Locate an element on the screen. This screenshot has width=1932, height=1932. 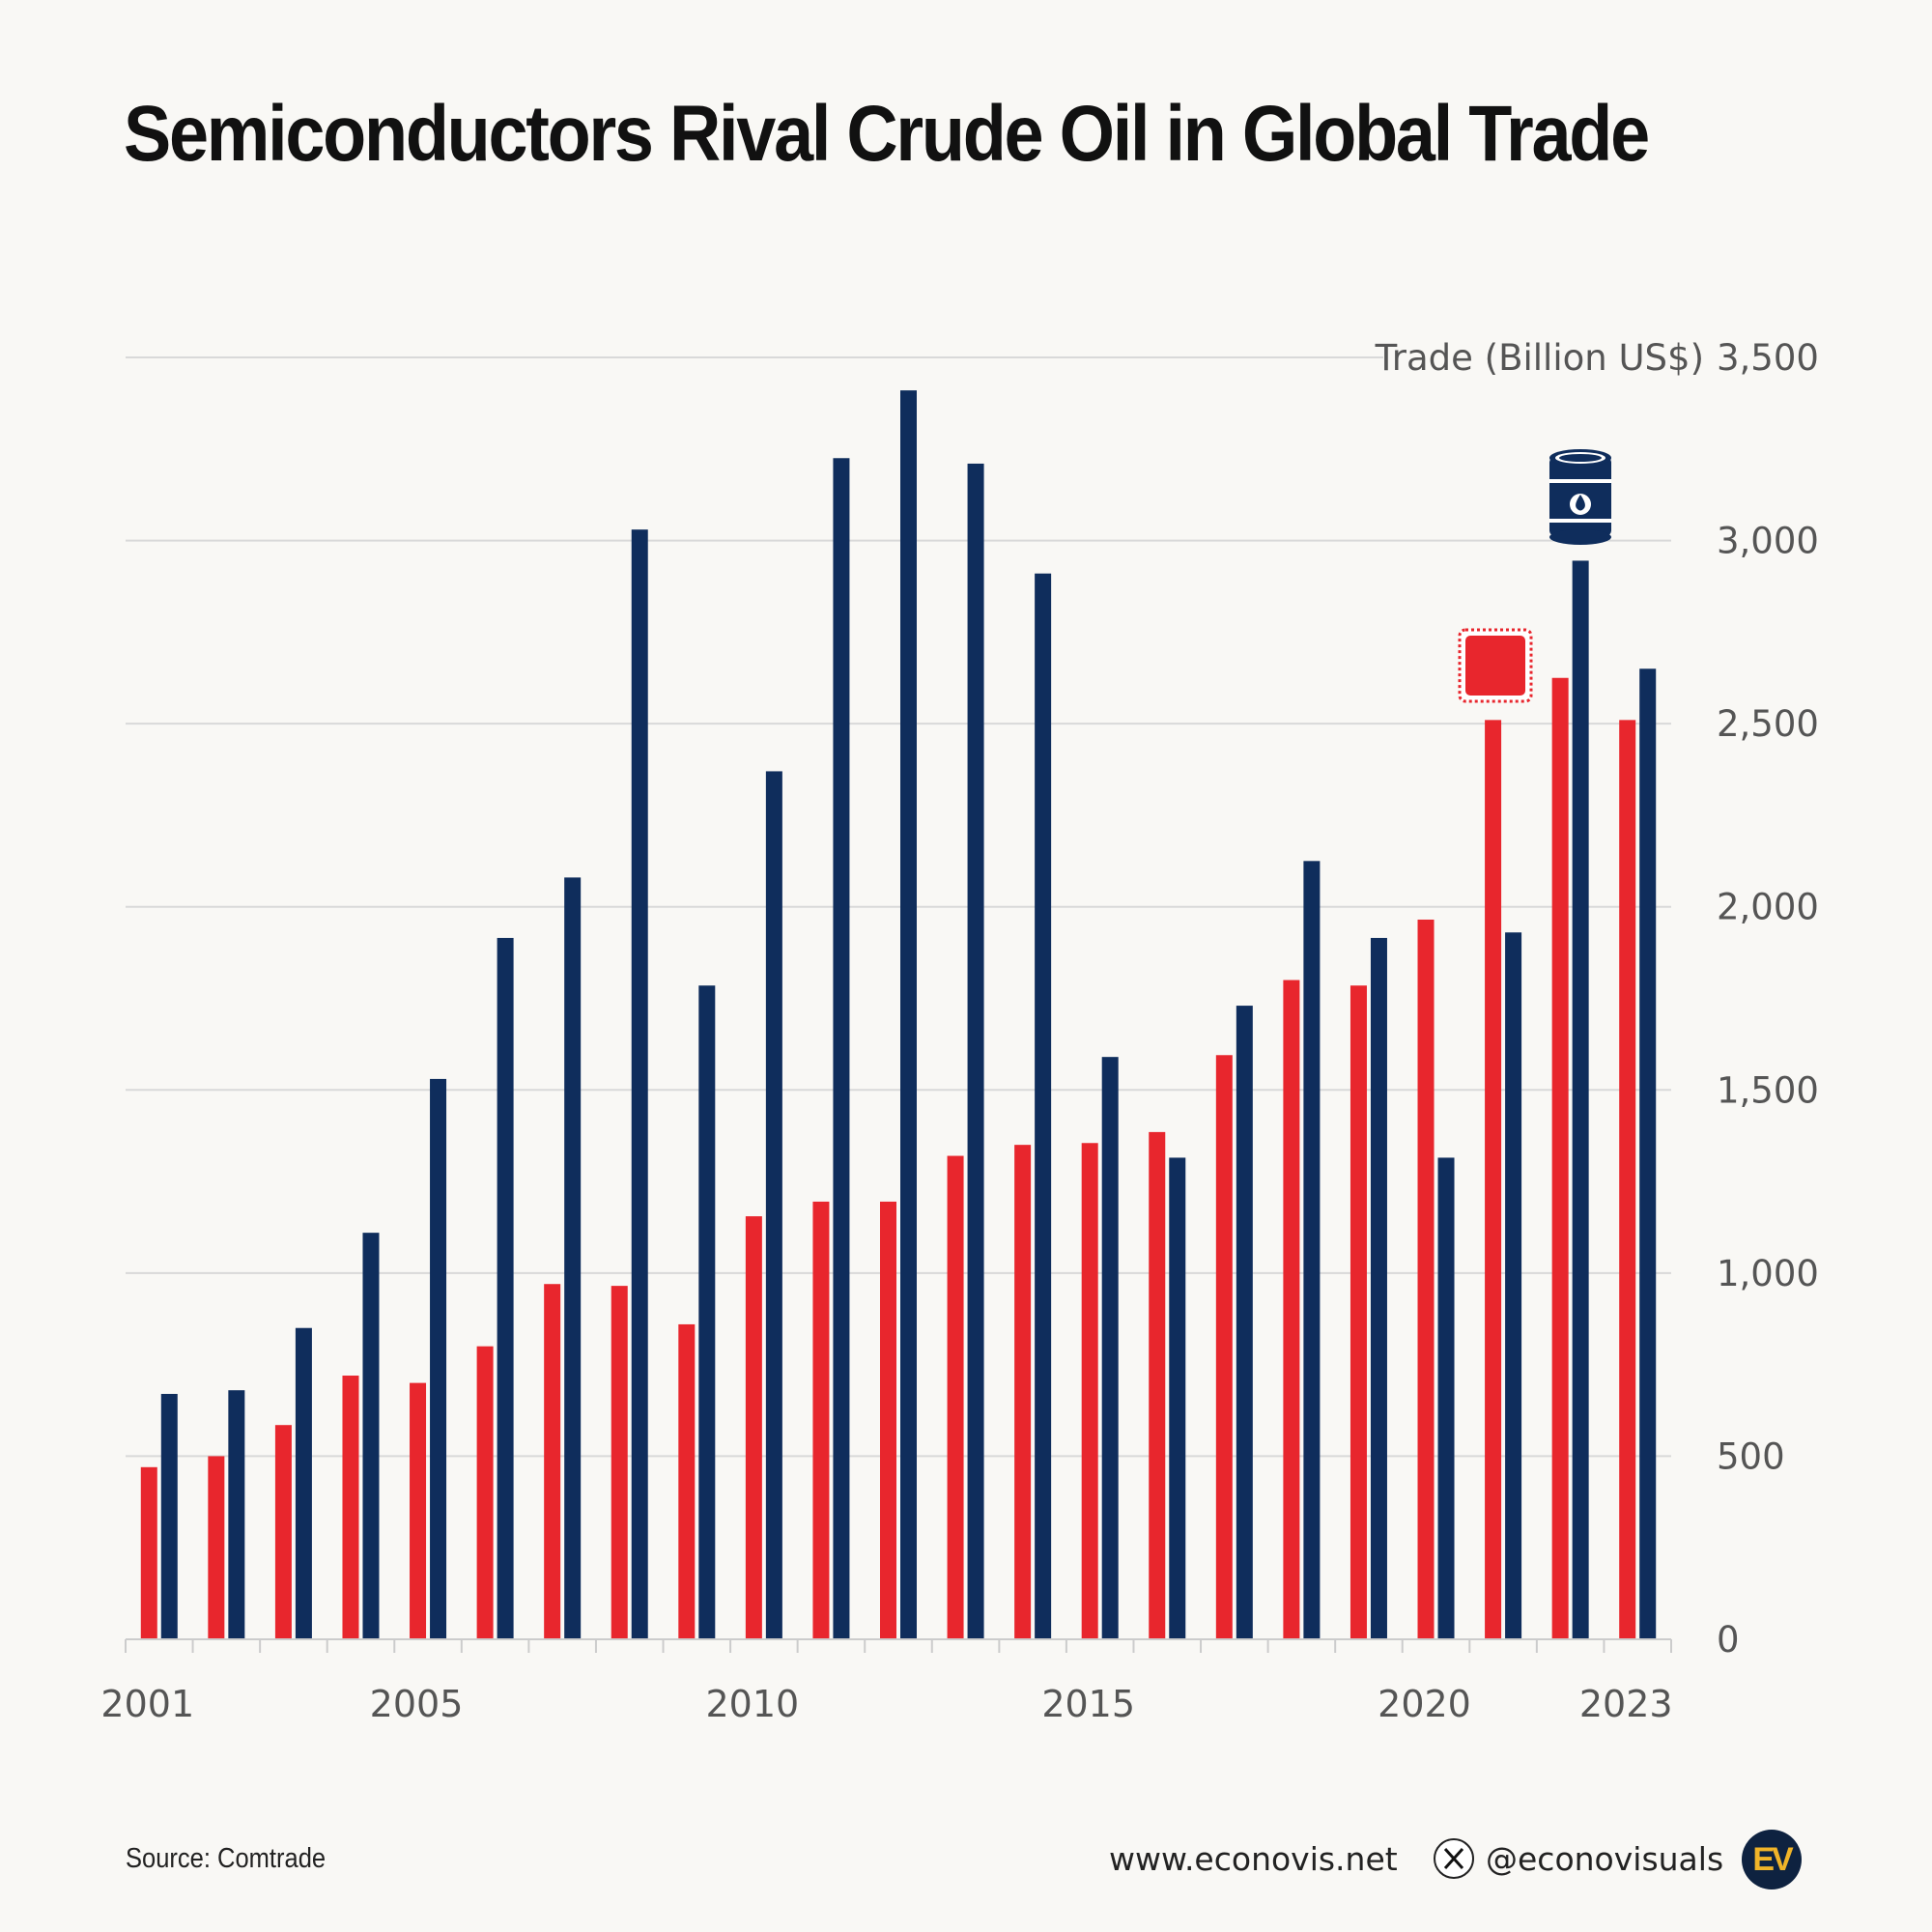
y-tick-label: 1,500 is located at coordinates (1768, 1090).